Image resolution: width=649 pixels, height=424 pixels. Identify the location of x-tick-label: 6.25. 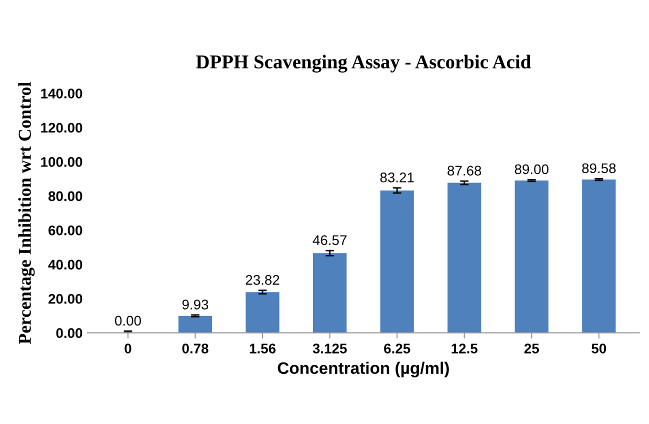
(397, 349).